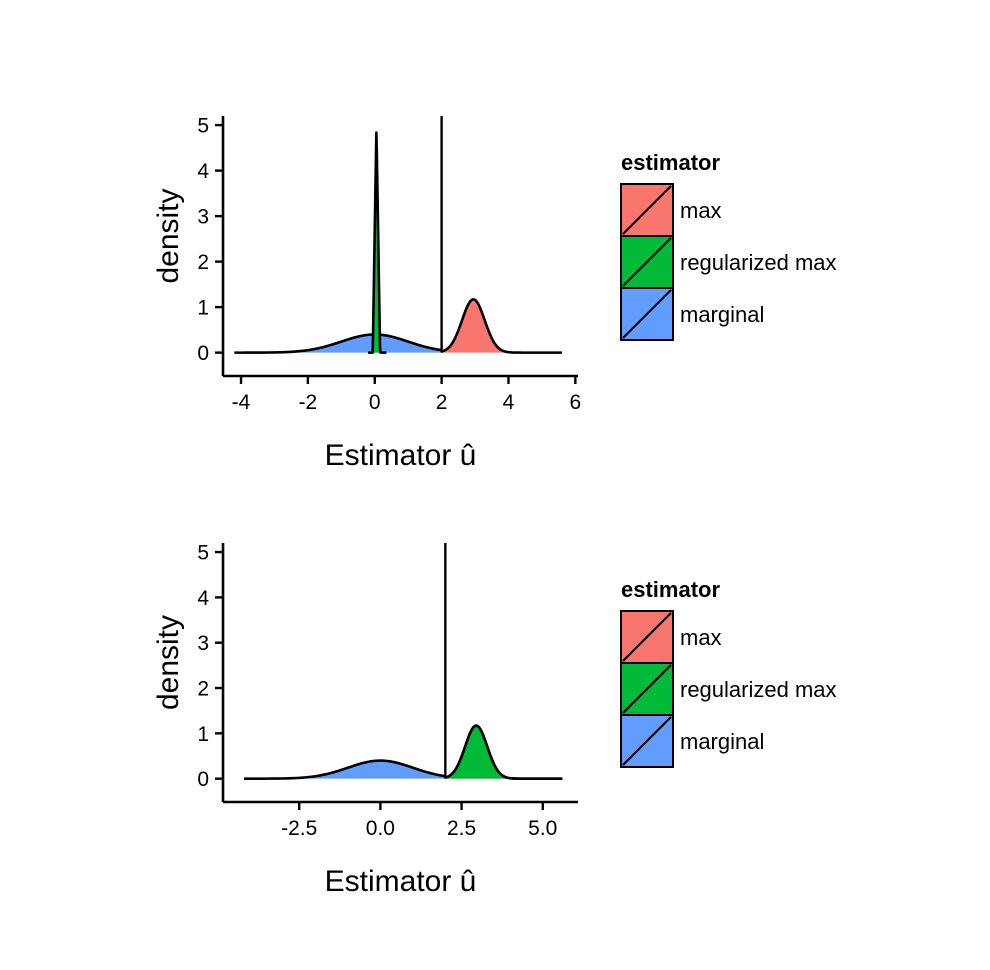 The width and height of the screenshot is (990, 970). What do you see at coordinates (509, 402) in the screenshot?
I see `x-tick-label: 4` at bounding box center [509, 402].